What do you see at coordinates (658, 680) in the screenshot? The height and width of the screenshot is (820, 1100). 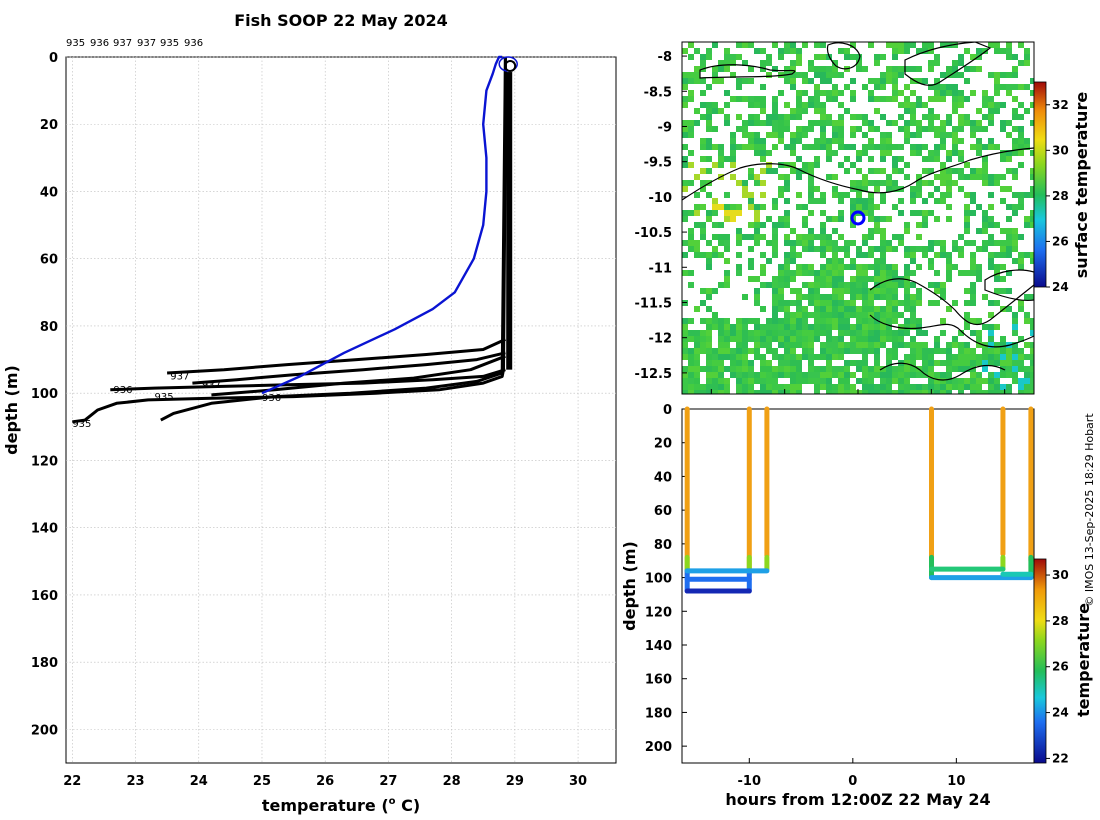 I see `section-y-tick-label: 160` at bounding box center [658, 680].